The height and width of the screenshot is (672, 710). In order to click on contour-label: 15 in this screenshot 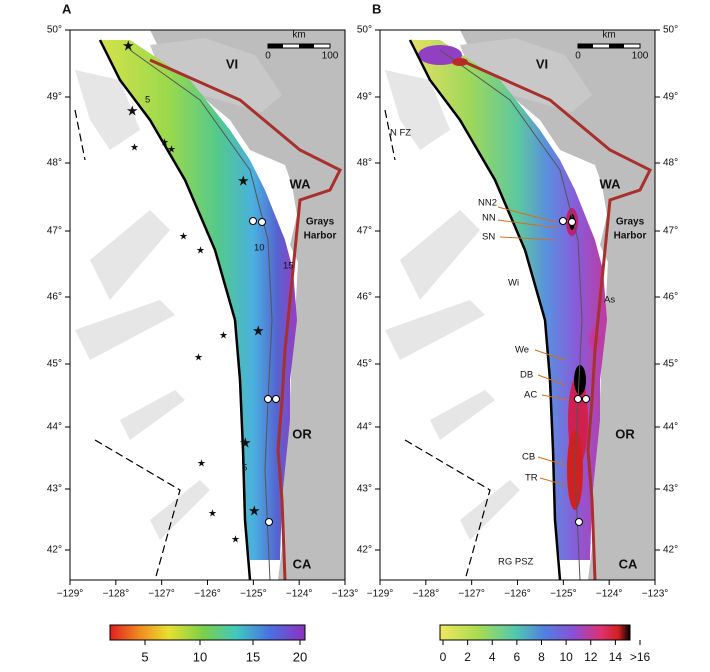, I will do `click(288, 266)`.